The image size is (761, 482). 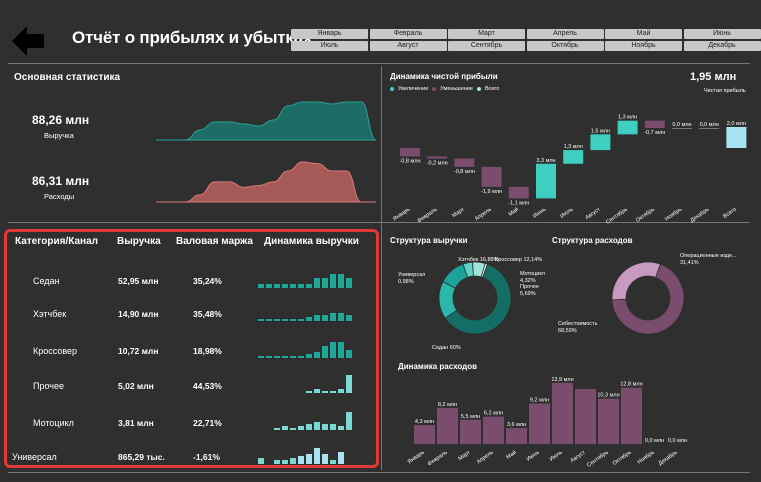 I want to click on category-name: Мотоцикл, so click(x=53, y=423).